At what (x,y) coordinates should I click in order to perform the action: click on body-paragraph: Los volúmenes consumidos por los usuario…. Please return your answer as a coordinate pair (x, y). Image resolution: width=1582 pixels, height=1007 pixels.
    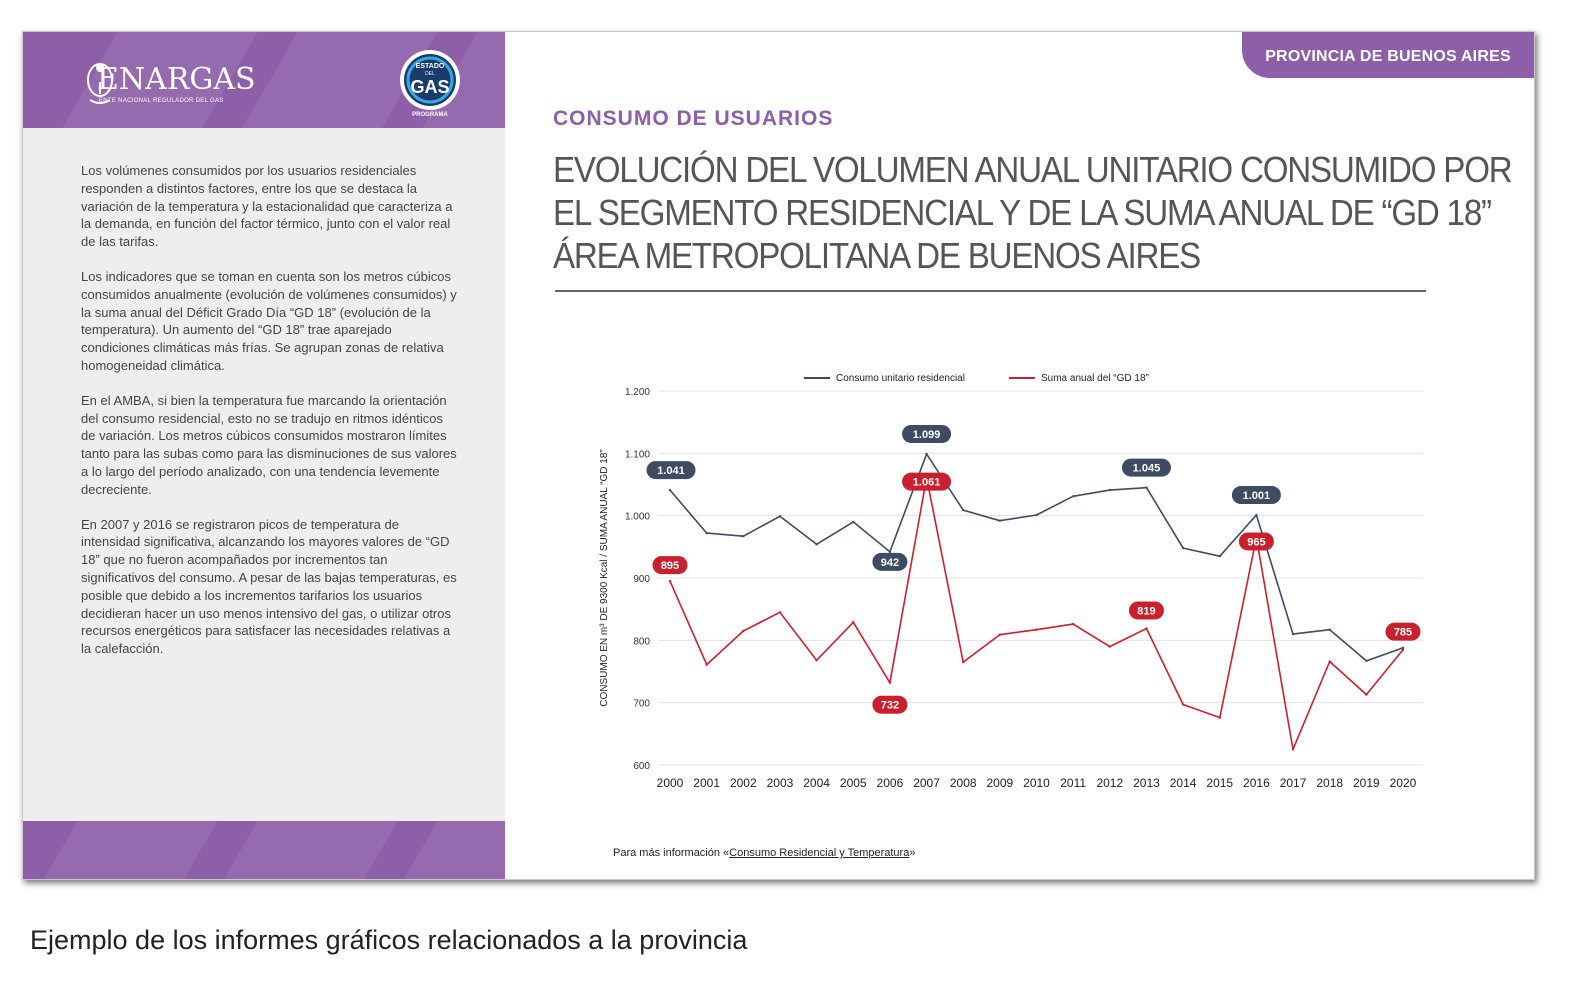
    Looking at the image, I should click on (267, 206).